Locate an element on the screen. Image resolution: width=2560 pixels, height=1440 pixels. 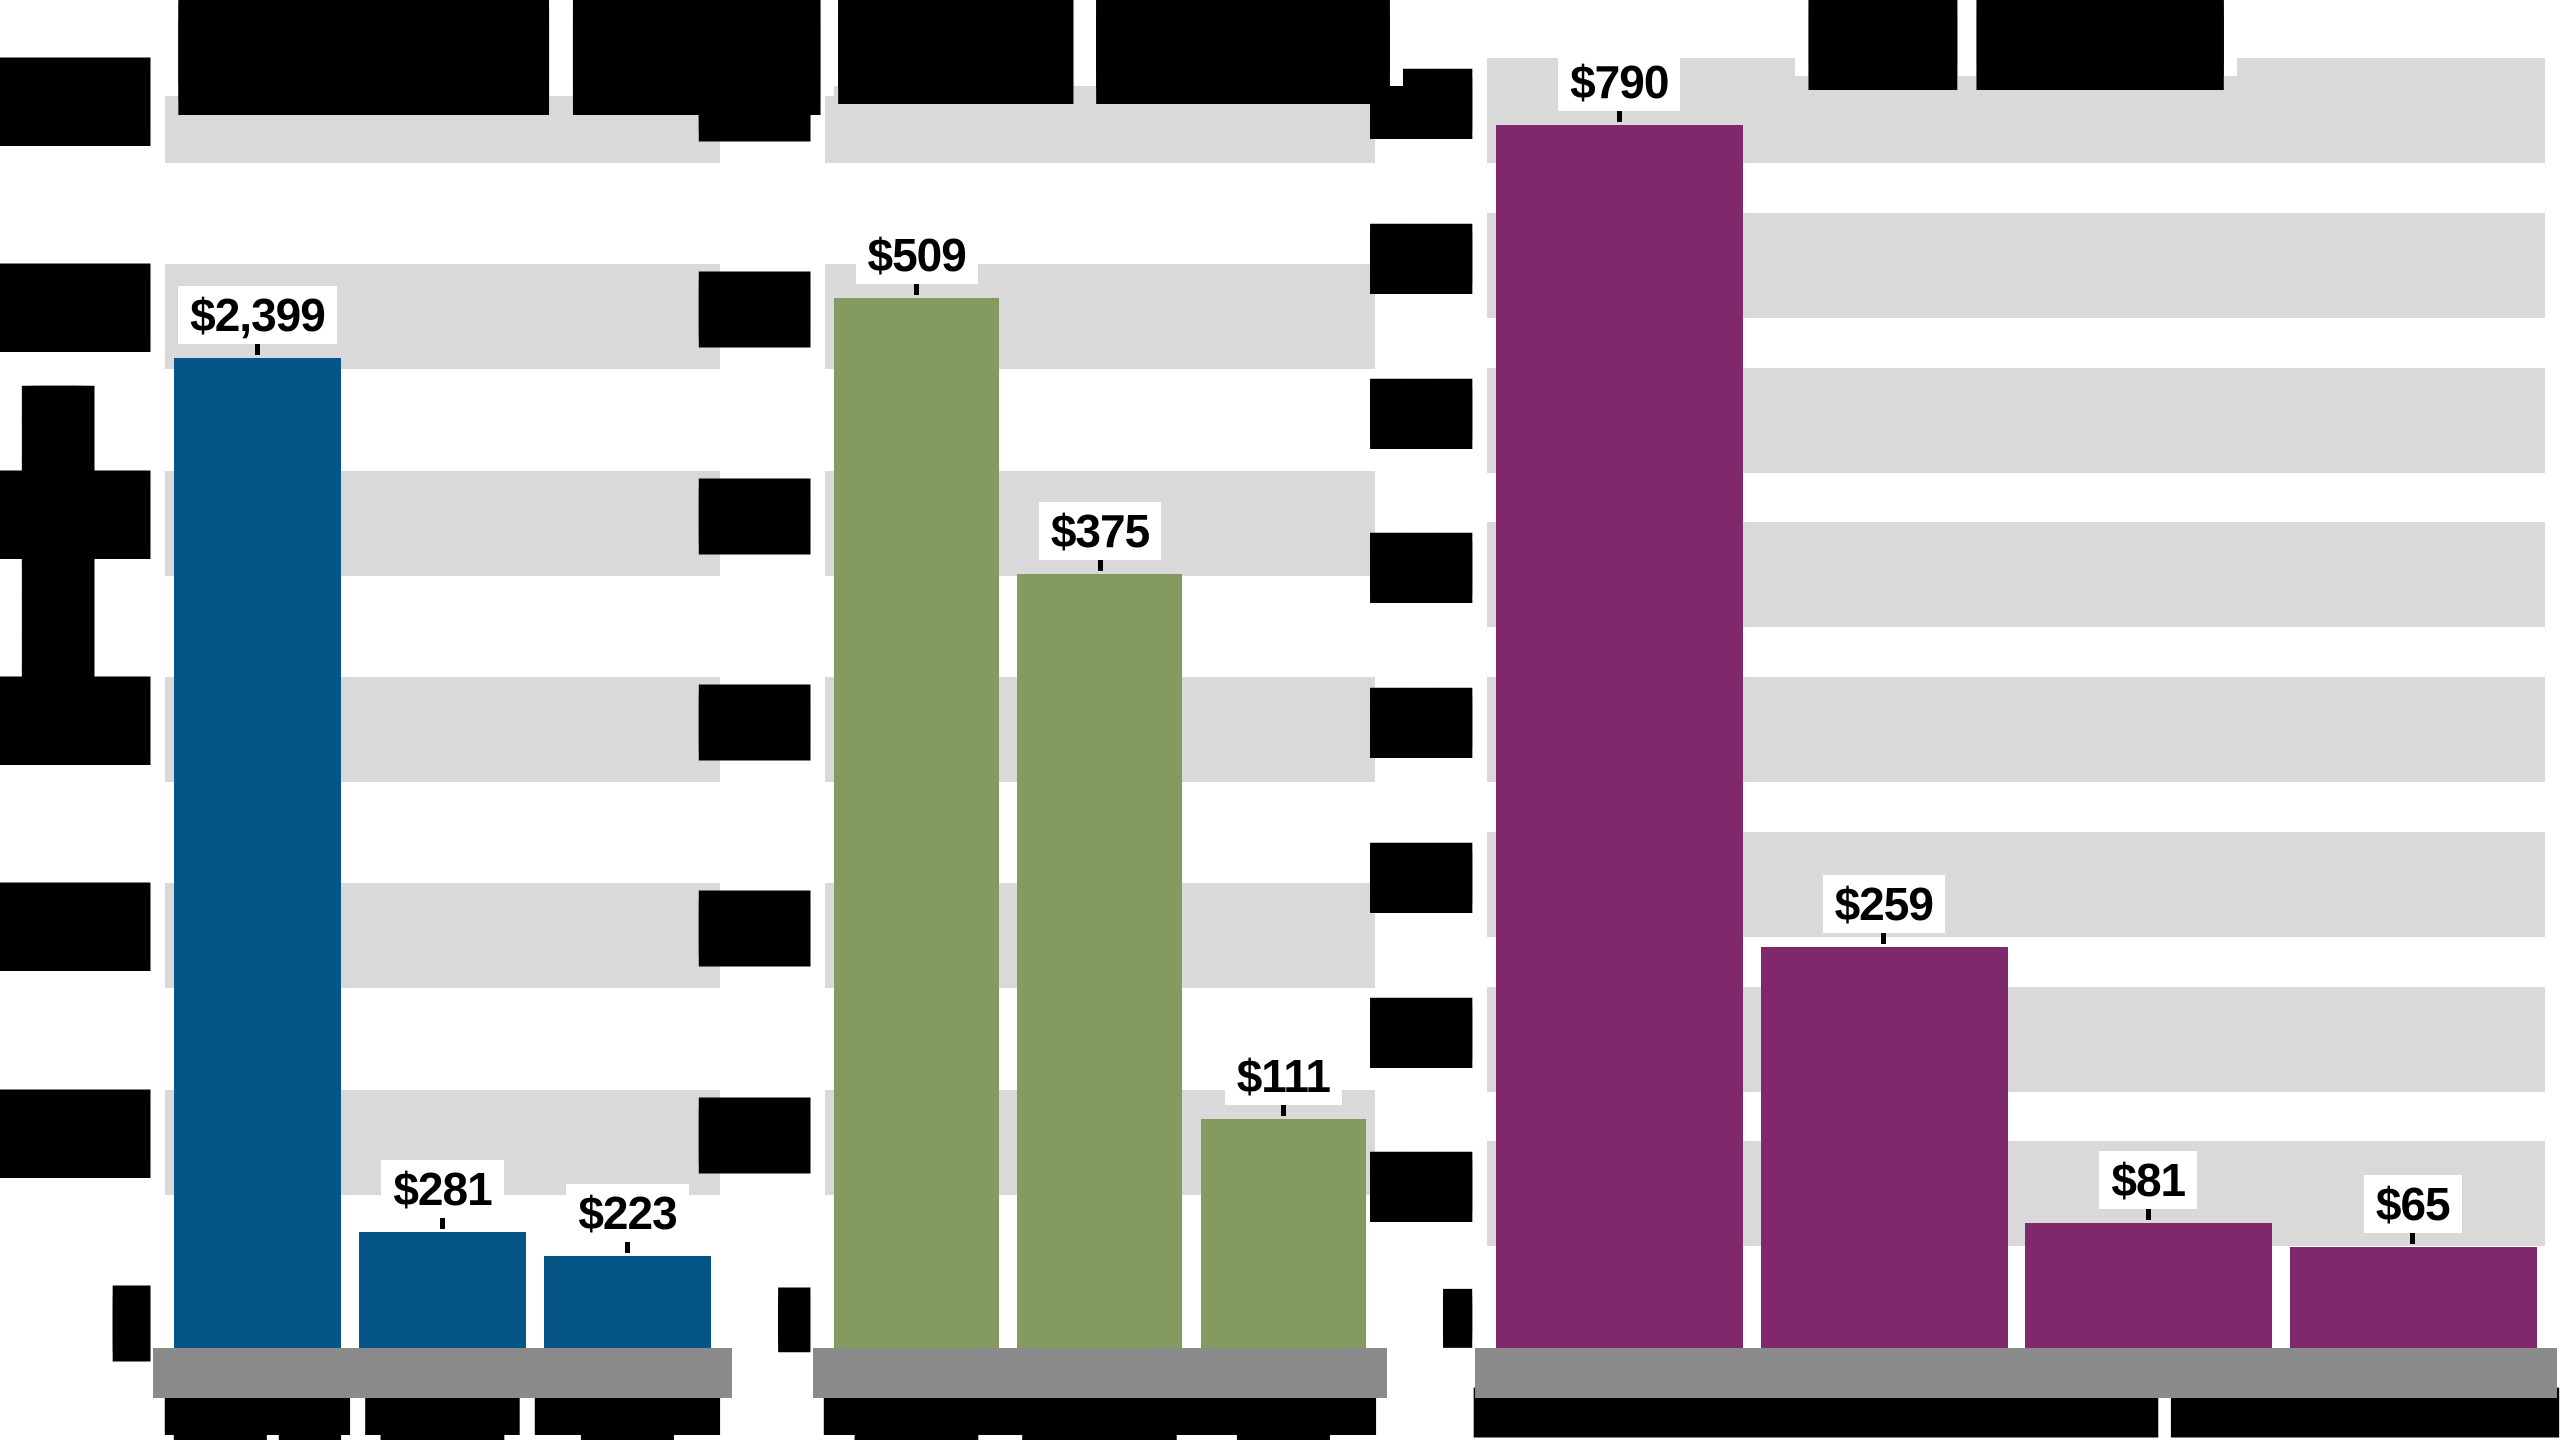
bar-value-label: $223 is located at coordinates (628, 1213).